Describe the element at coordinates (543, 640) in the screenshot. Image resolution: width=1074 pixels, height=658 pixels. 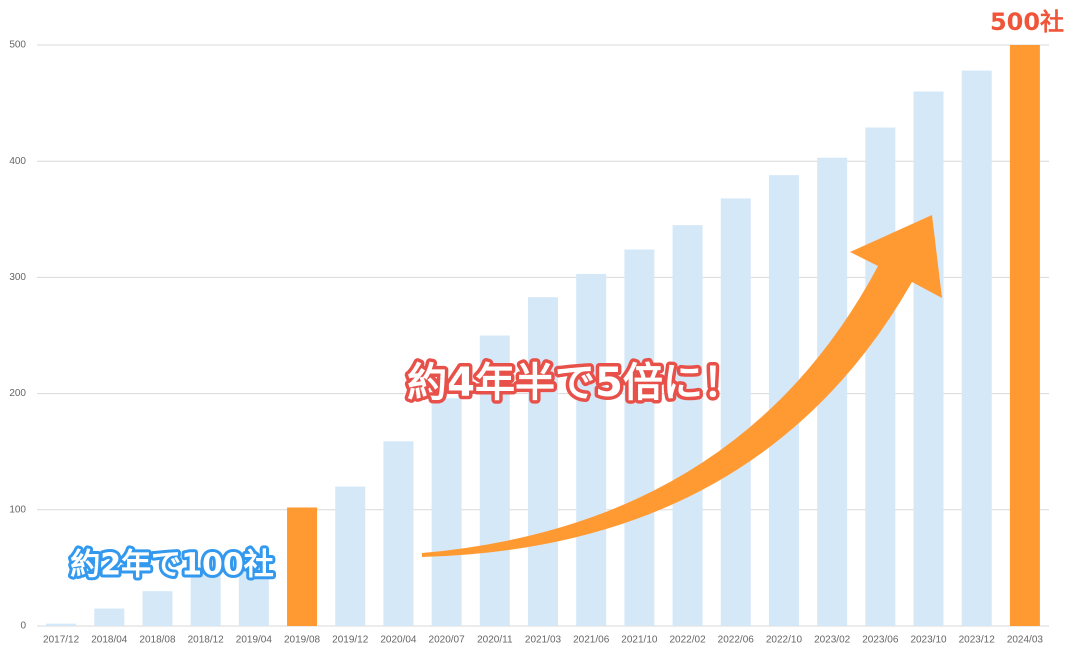
I see `x-tick-label: 2021/03` at that location.